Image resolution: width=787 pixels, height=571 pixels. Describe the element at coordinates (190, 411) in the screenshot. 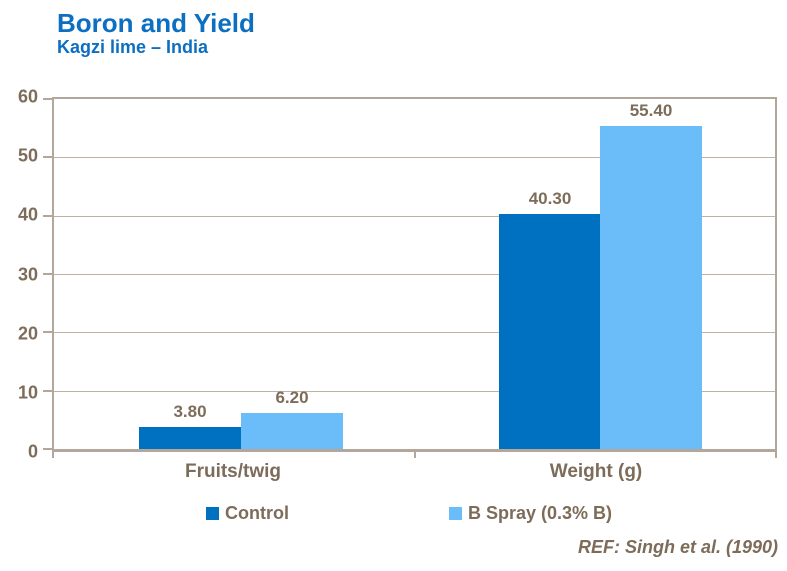

I see `bar-value-label: 3.80` at that location.